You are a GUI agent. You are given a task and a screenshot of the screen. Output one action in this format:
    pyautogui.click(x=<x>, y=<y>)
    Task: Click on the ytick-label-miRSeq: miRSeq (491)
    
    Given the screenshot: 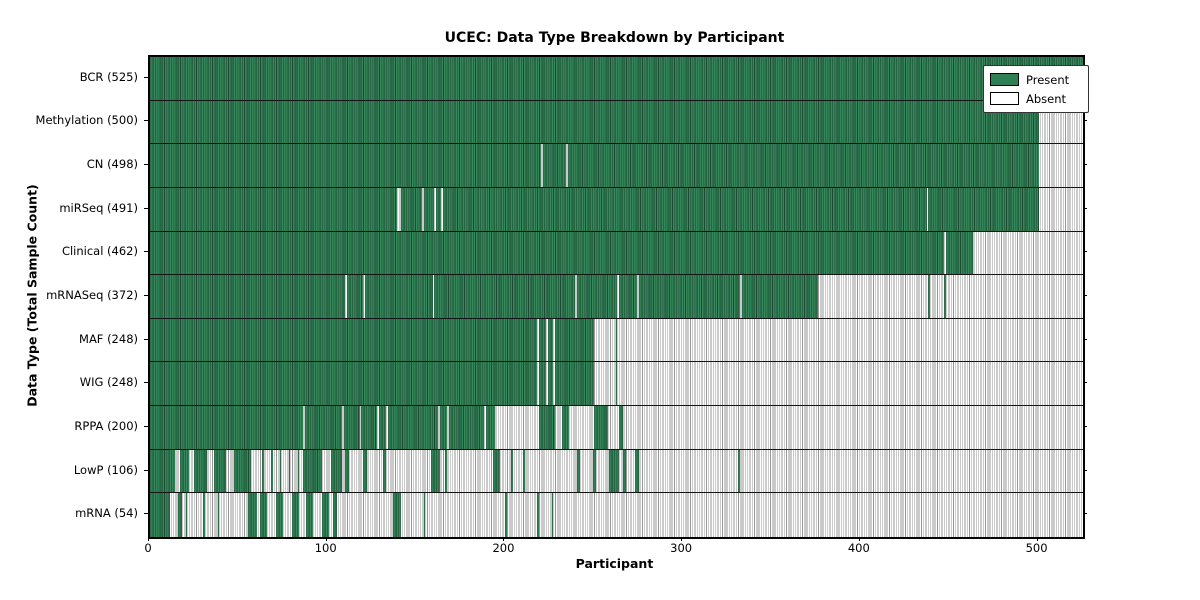 What is the action you would take?
    pyautogui.click(x=98, y=207)
    